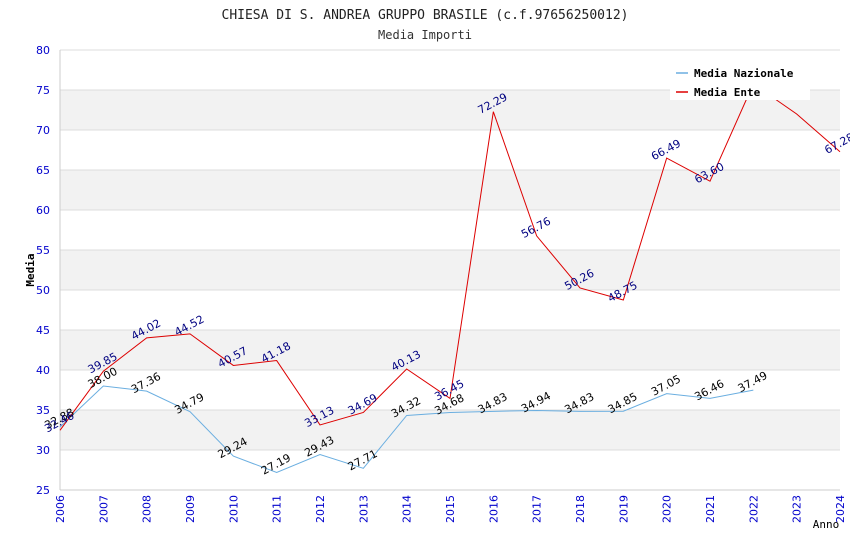  Describe the element at coordinates (580, 509) in the screenshot. I see `x-tick-label: 2018` at that location.